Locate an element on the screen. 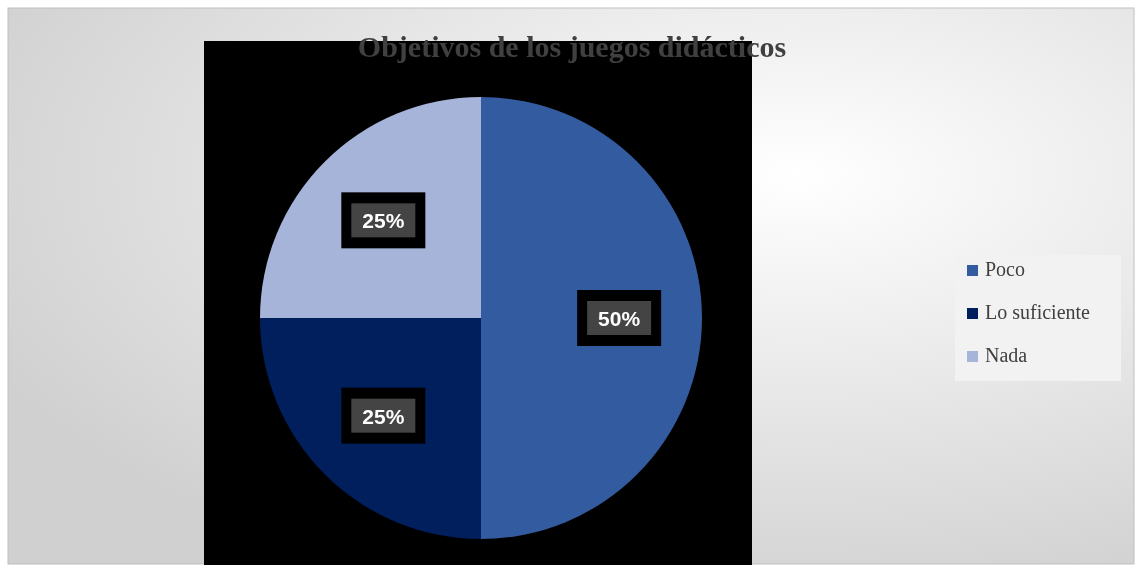  legend-label: Lo suficiente is located at coordinates (1038, 312).